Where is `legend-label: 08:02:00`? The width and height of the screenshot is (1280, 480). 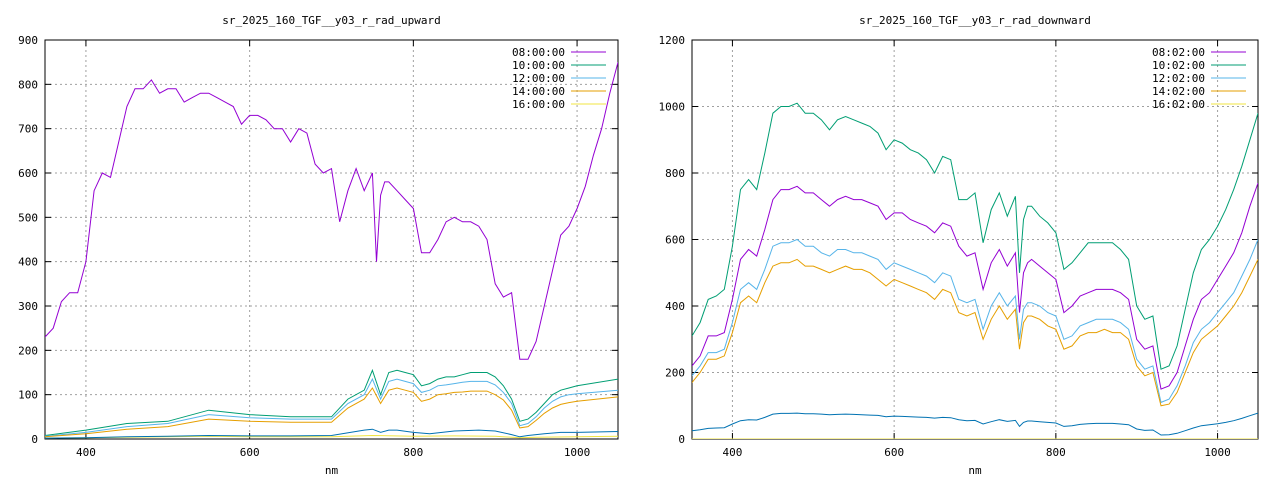 legend-label: 08:02:00 is located at coordinates (1178, 52).